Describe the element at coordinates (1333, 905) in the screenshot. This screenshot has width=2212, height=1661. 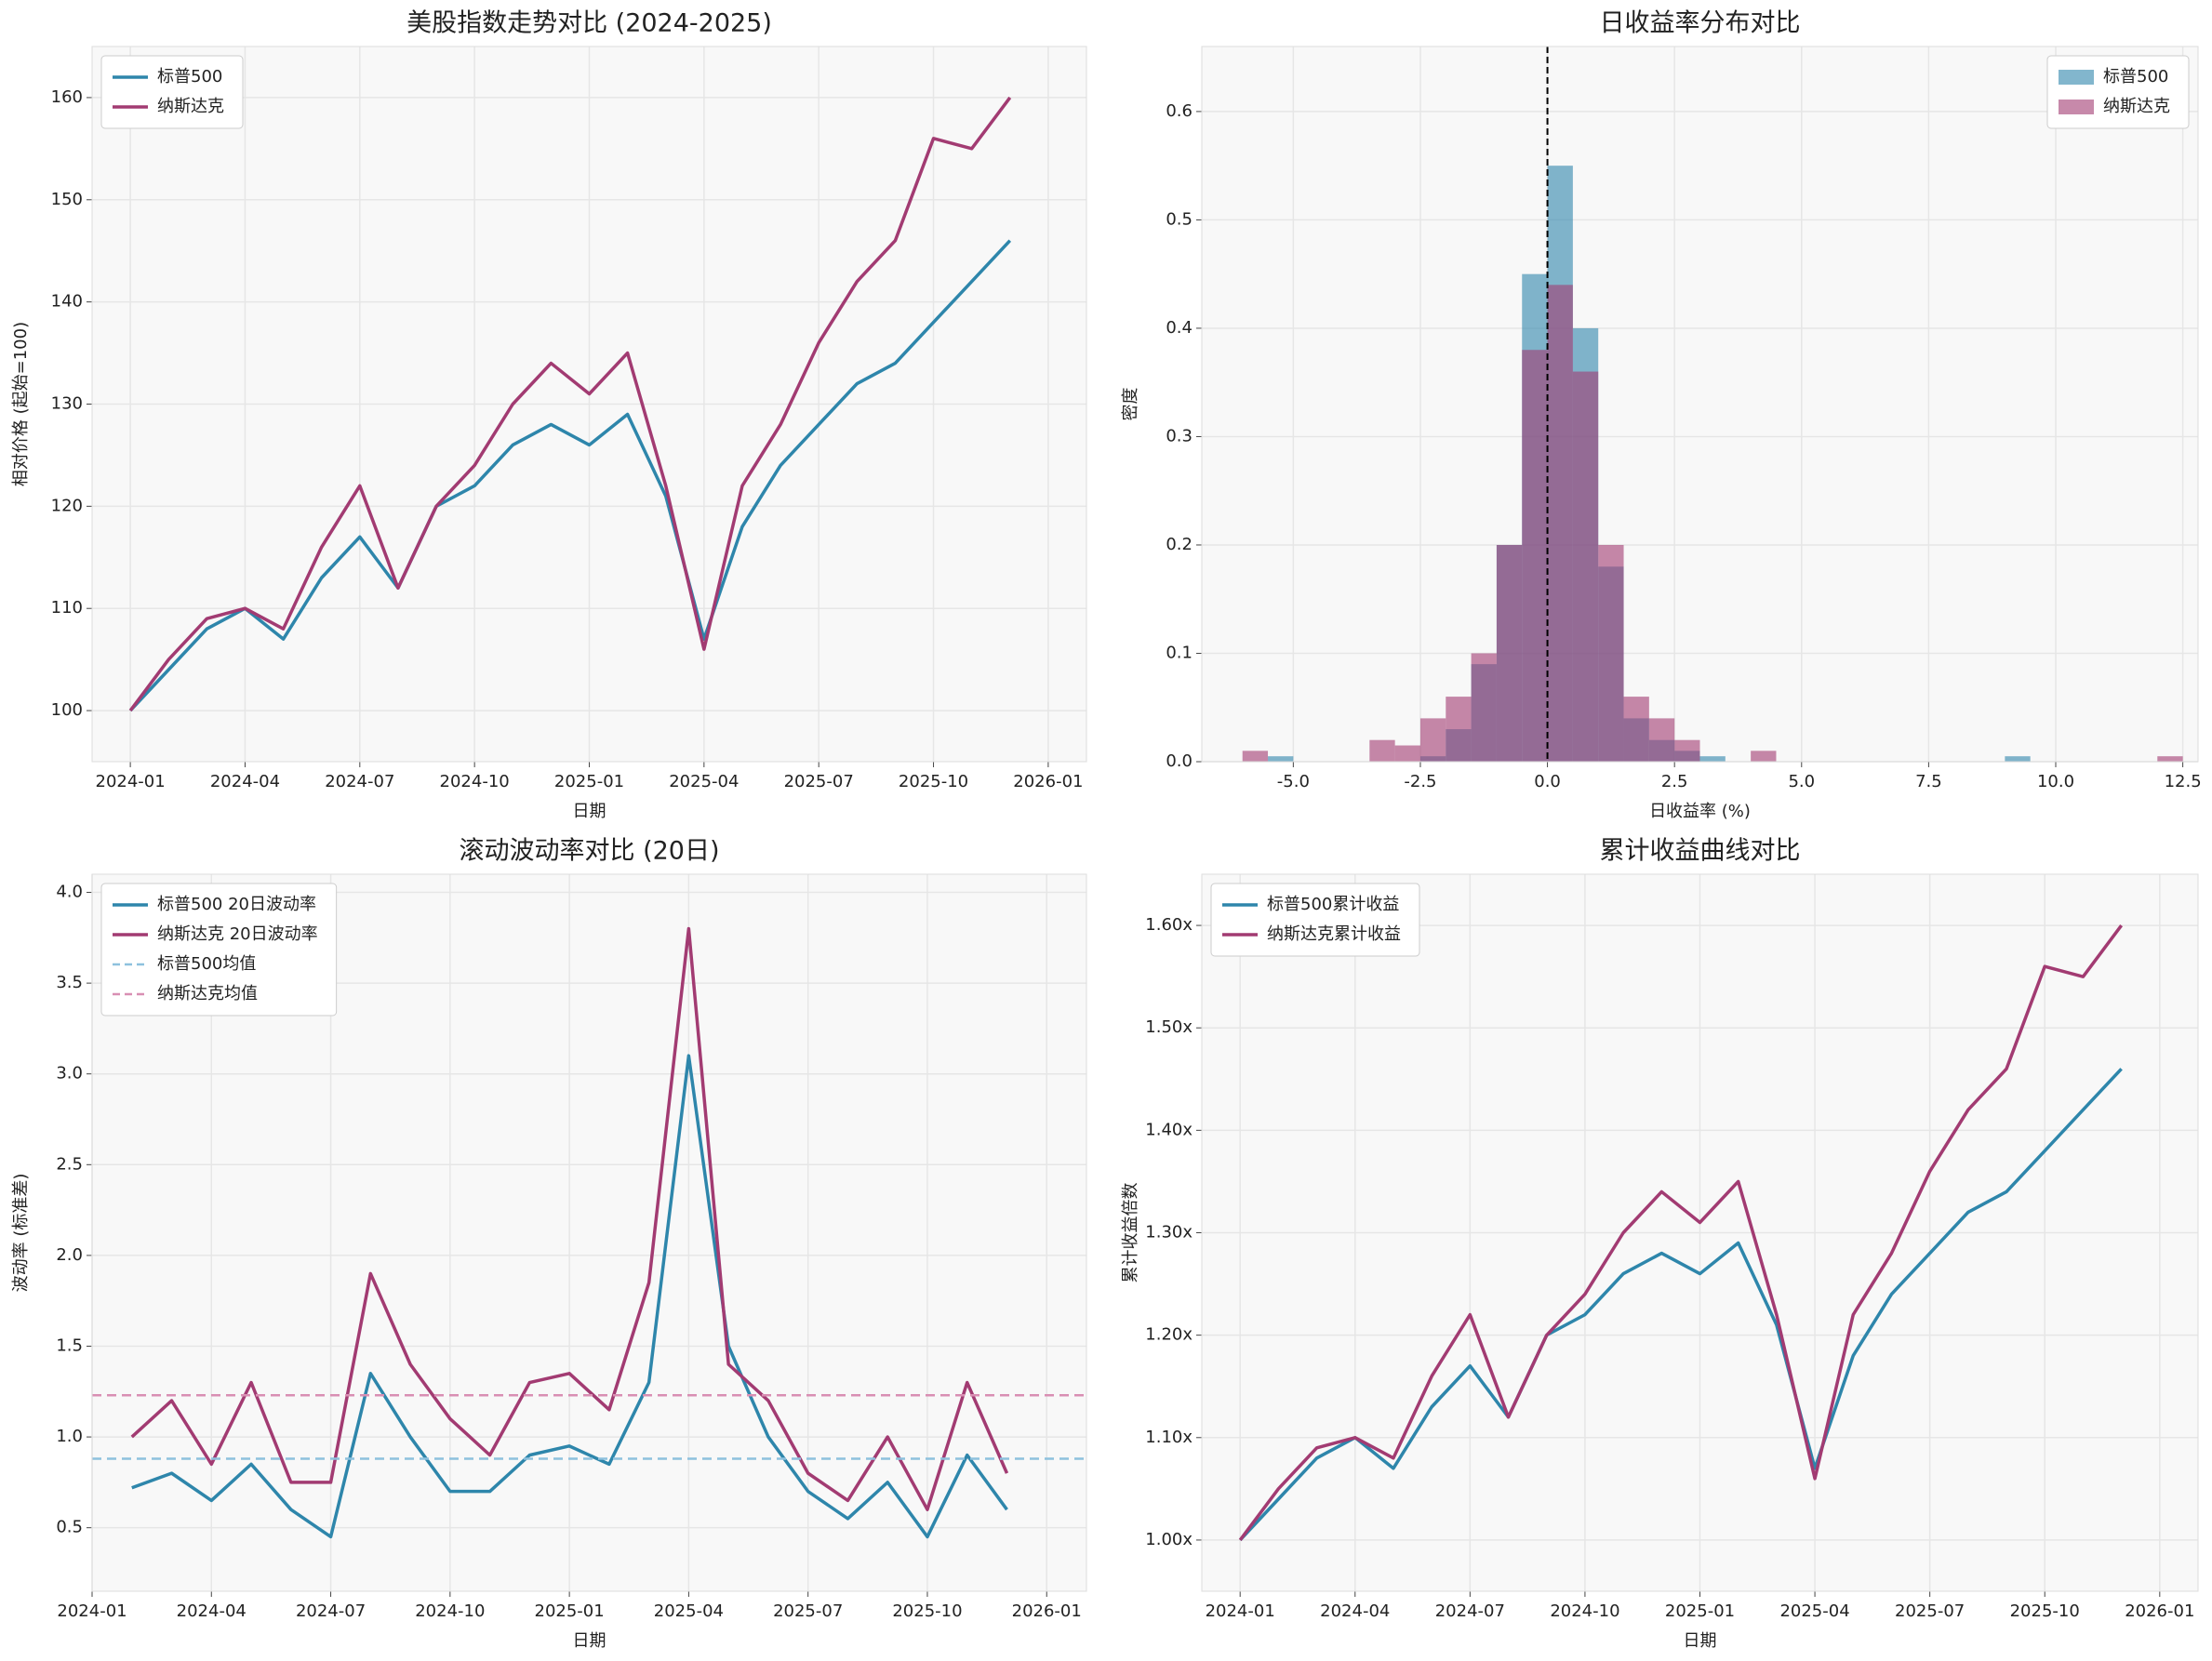
I see `legend-label: 标普500累计收益` at that location.